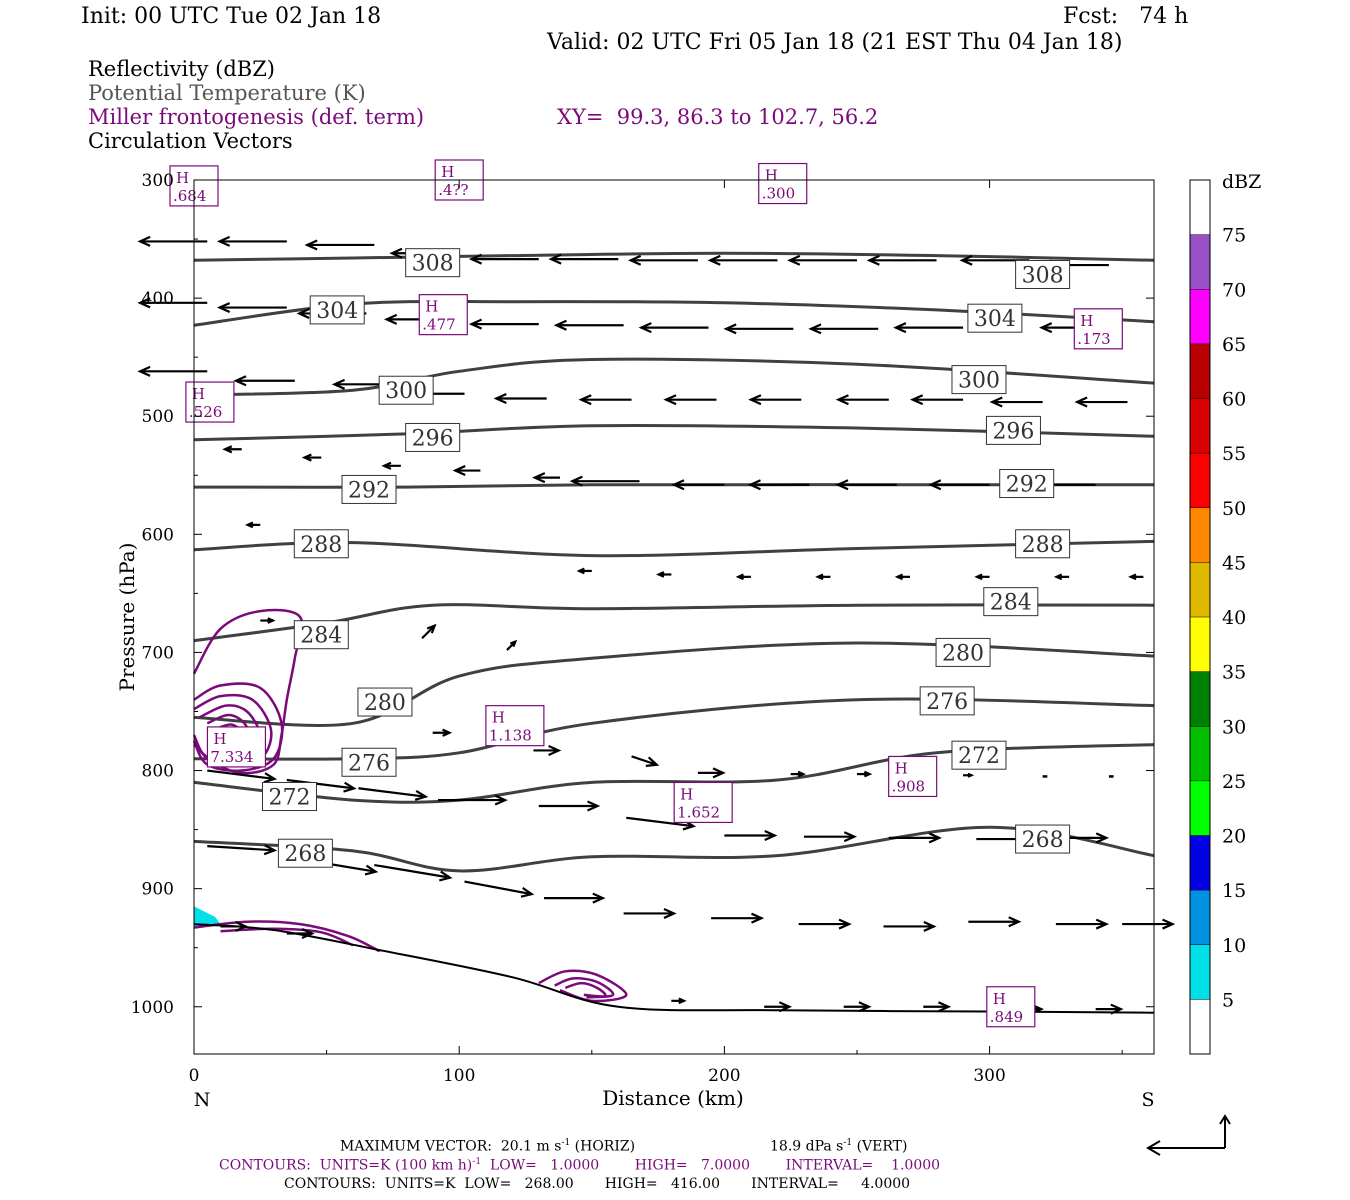 The width and height of the screenshot is (1350, 1200). What do you see at coordinates (321, 636) in the screenshot?
I see `theta-label-text: 284` at bounding box center [321, 636].